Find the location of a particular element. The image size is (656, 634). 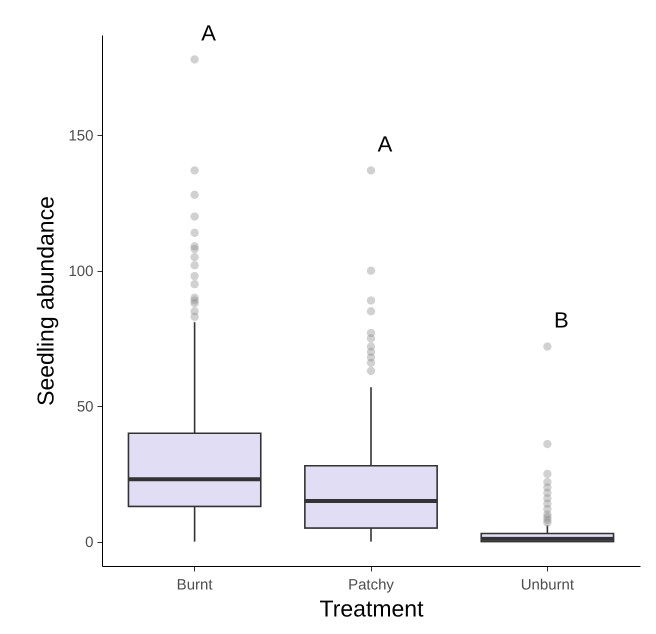

y-axis-title: Seedling abundance is located at coordinates (45, 301).